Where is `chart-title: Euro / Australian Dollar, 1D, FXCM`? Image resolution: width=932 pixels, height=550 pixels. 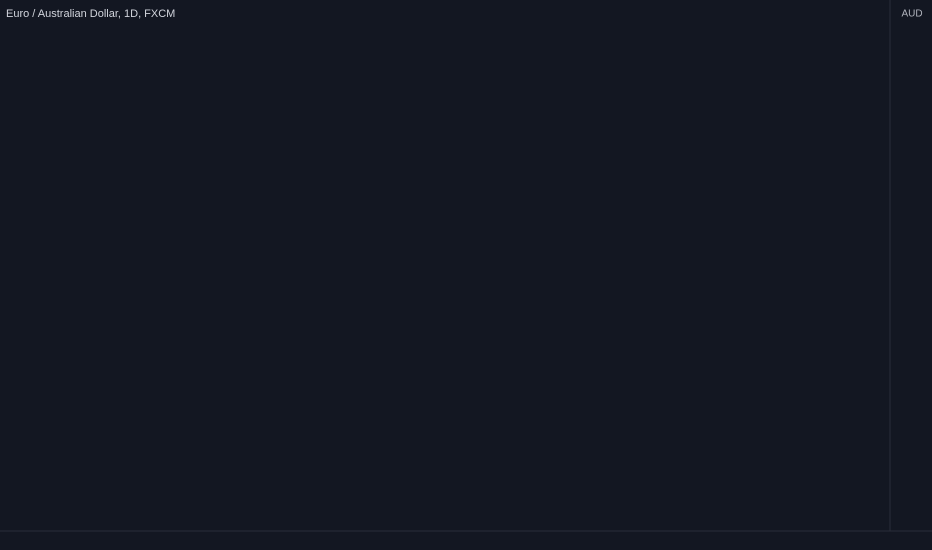
chart-title: Euro / Australian Dollar, 1D, FXCM is located at coordinates (90, 14).